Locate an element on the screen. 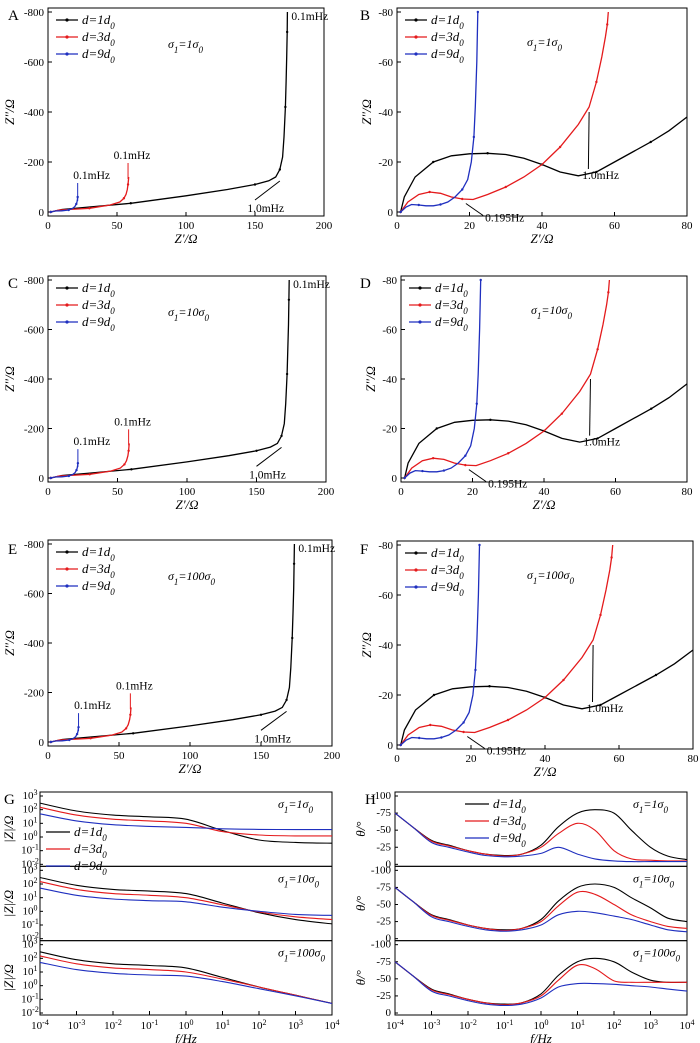 The image size is (700, 1043). series-line-d9 is located at coordinates (541, 984).